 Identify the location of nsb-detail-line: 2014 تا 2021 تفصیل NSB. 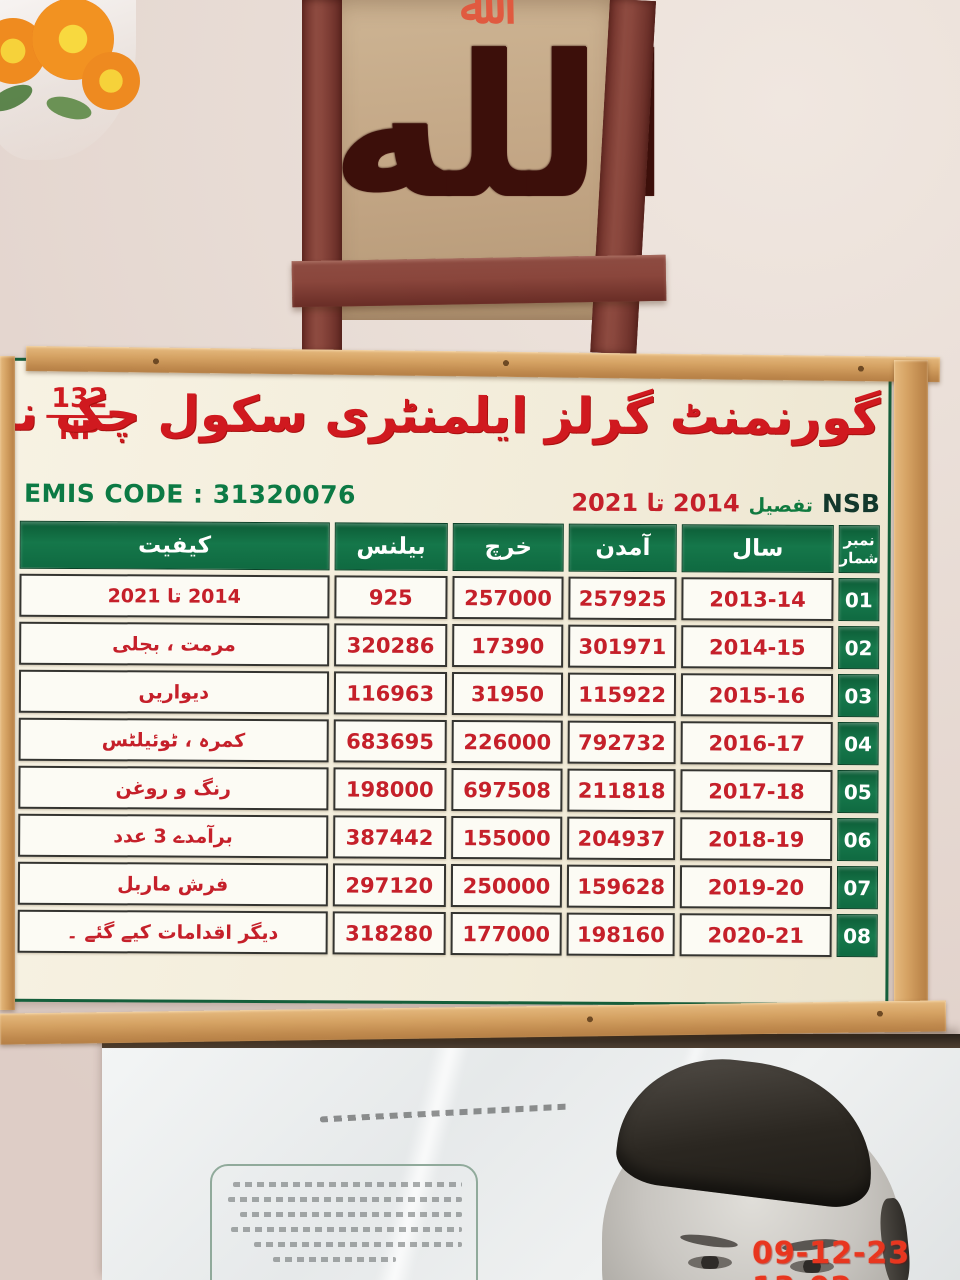
(725, 503).